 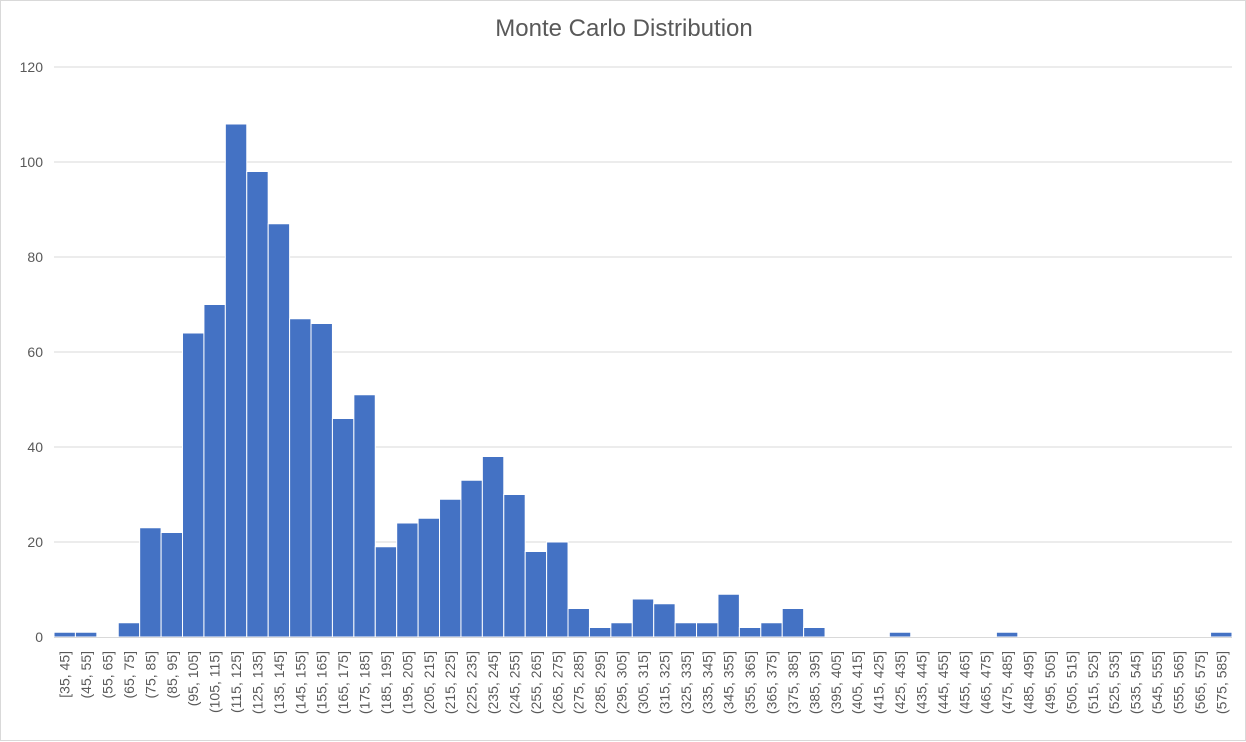 I want to click on x-tick-label: (45, 55], so click(x=86, y=674).